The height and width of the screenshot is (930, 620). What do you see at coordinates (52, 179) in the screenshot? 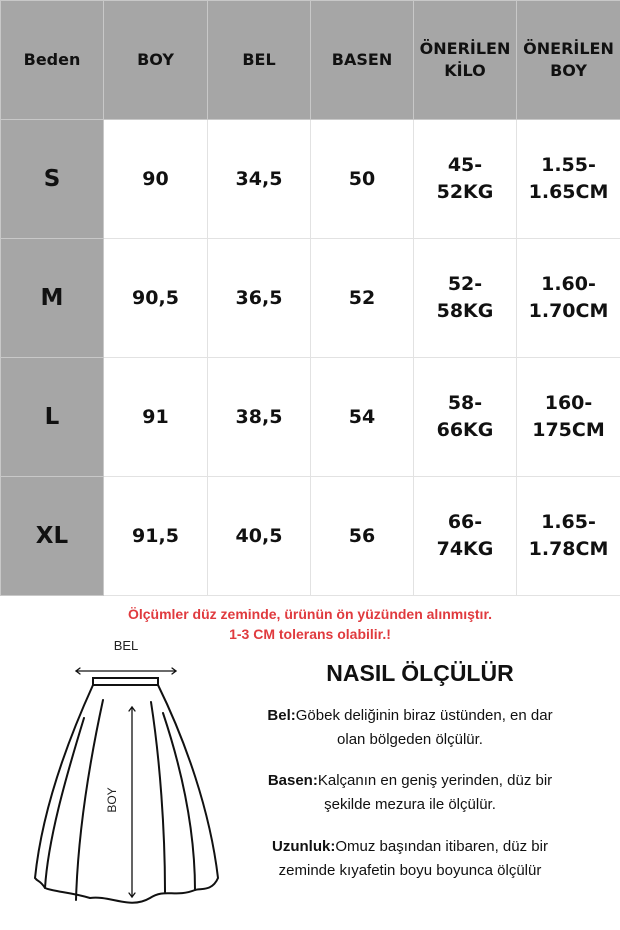
I see `cell-size: S` at bounding box center [52, 179].